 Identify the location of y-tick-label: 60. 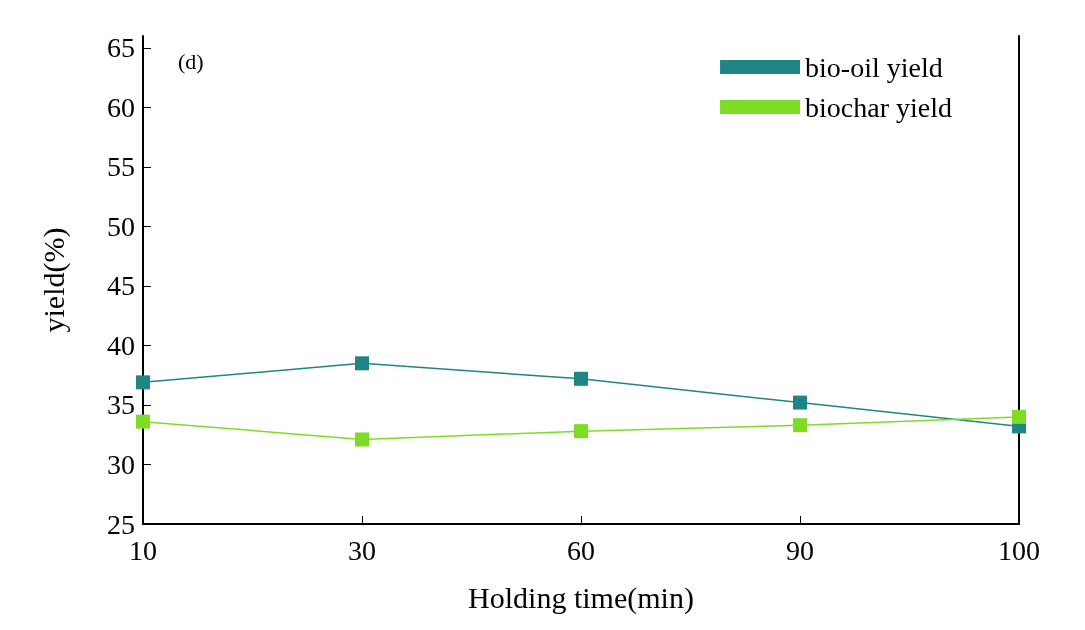
(121, 107).